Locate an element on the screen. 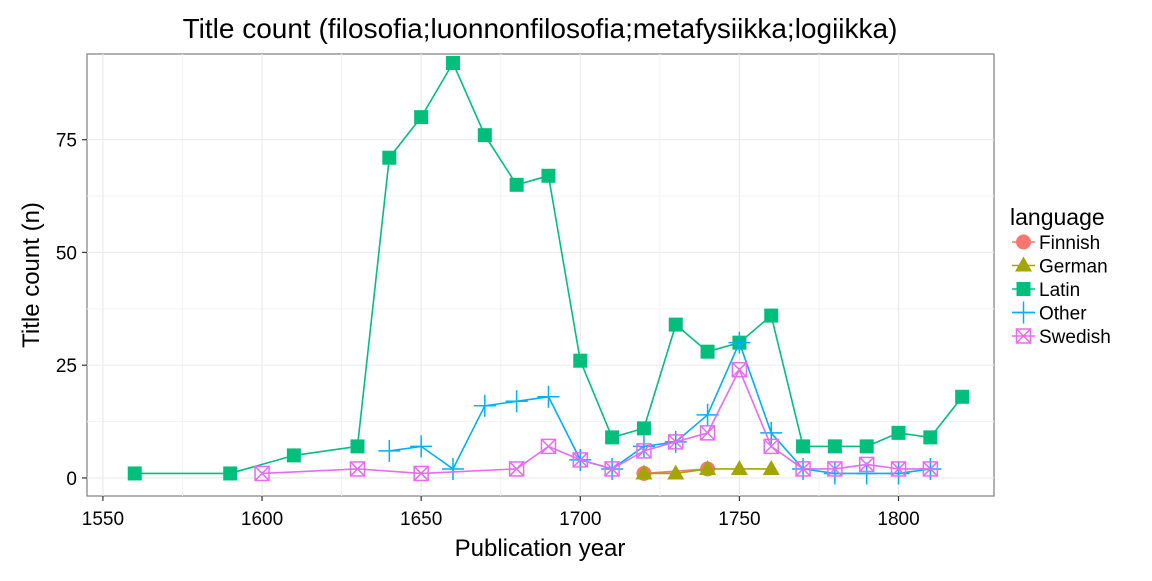  x-tick-label: 1550 is located at coordinates (103, 519).